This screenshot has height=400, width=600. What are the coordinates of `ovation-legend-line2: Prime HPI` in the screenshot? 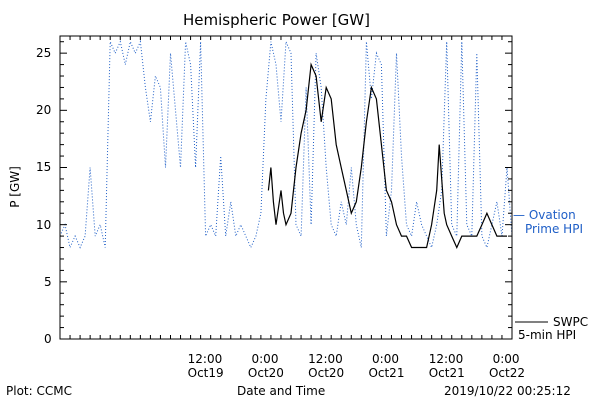 It's located at (554, 229).